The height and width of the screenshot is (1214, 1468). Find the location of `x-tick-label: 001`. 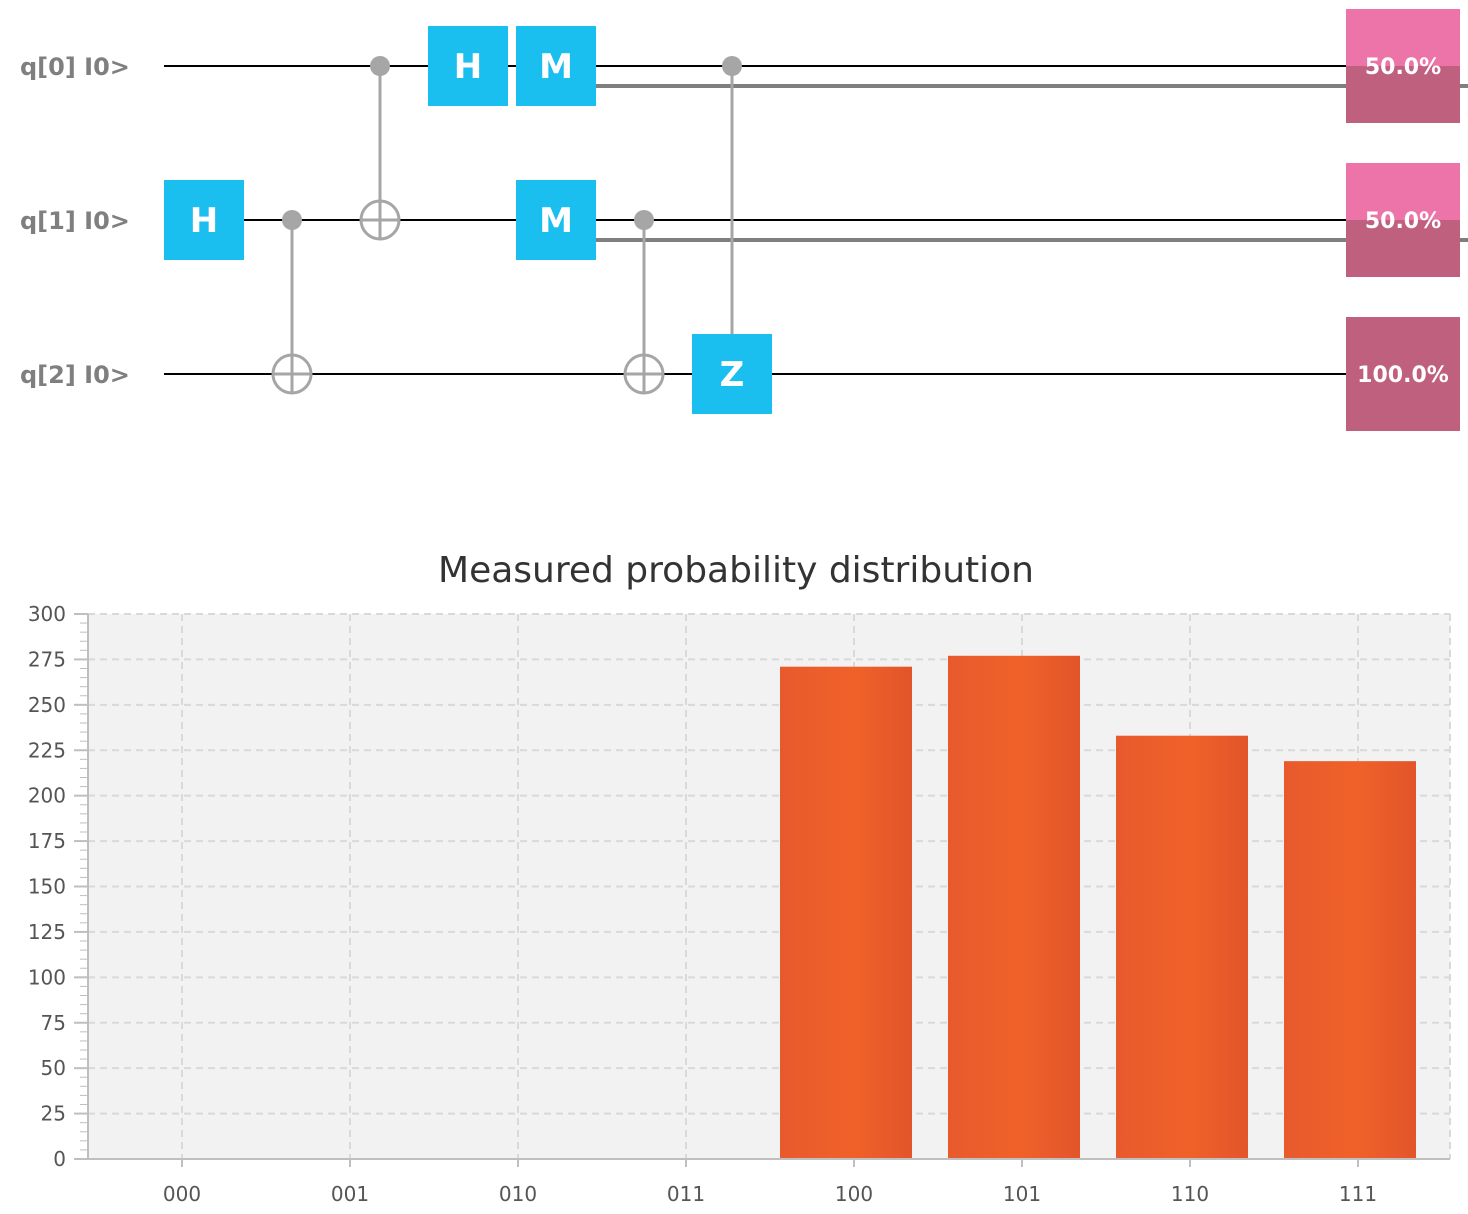

x-tick-label: 001 is located at coordinates (350, 1194).